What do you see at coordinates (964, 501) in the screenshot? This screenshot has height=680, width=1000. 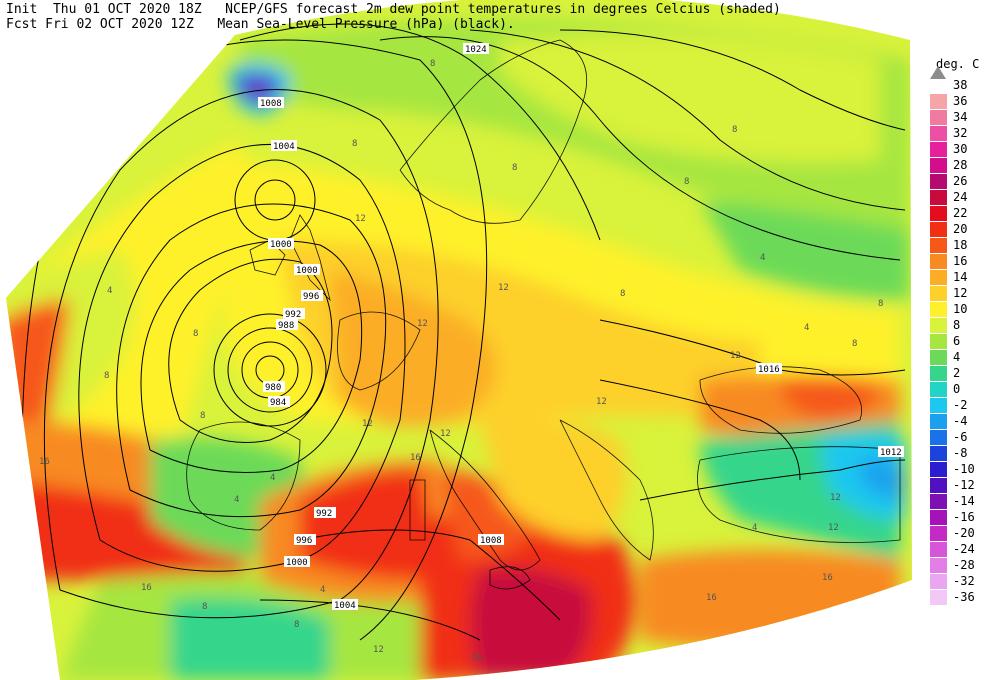 I see `legend-label: -14` at bounding box center [964, 501].